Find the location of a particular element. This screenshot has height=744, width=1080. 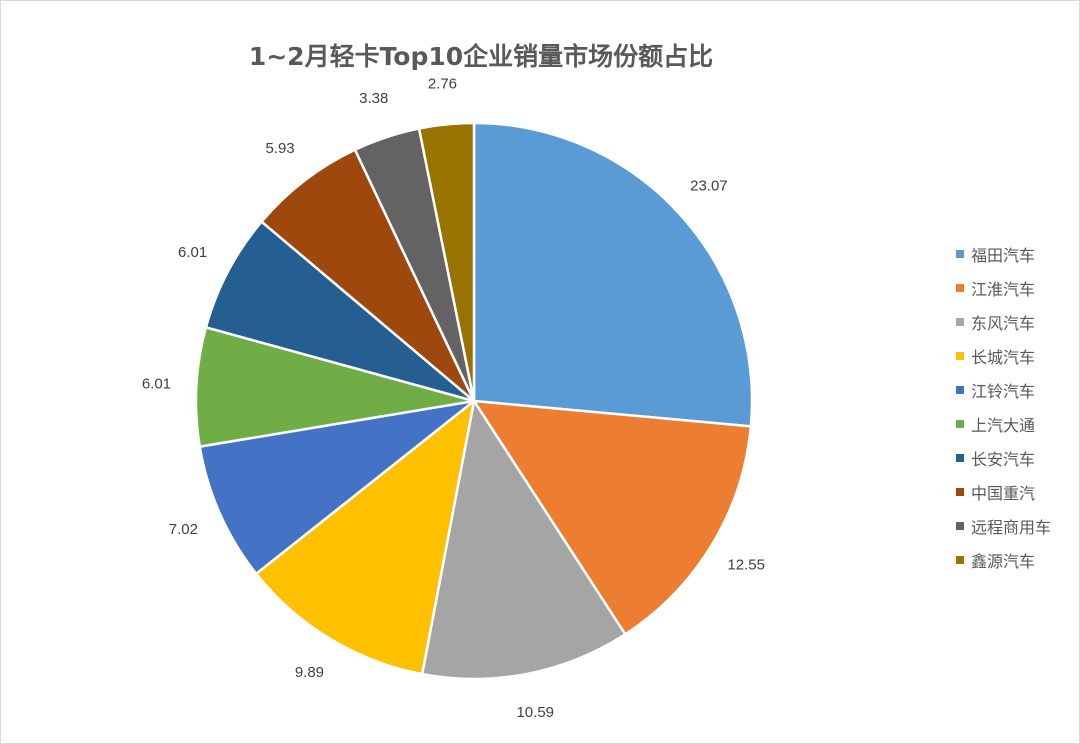

data-label-2: 12.55 is located at coordinates (746, 564).